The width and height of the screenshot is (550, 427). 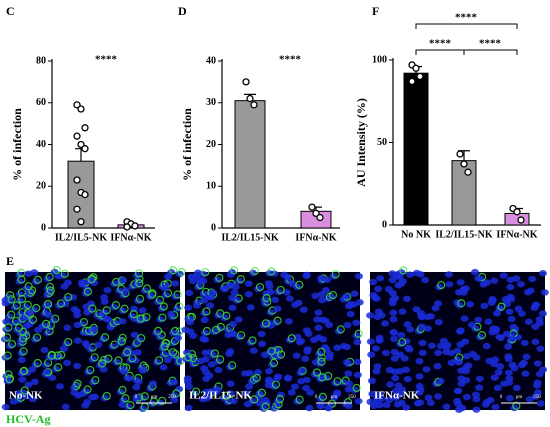 I want to click on image-label: No-NK, so click(x=26, y=396).